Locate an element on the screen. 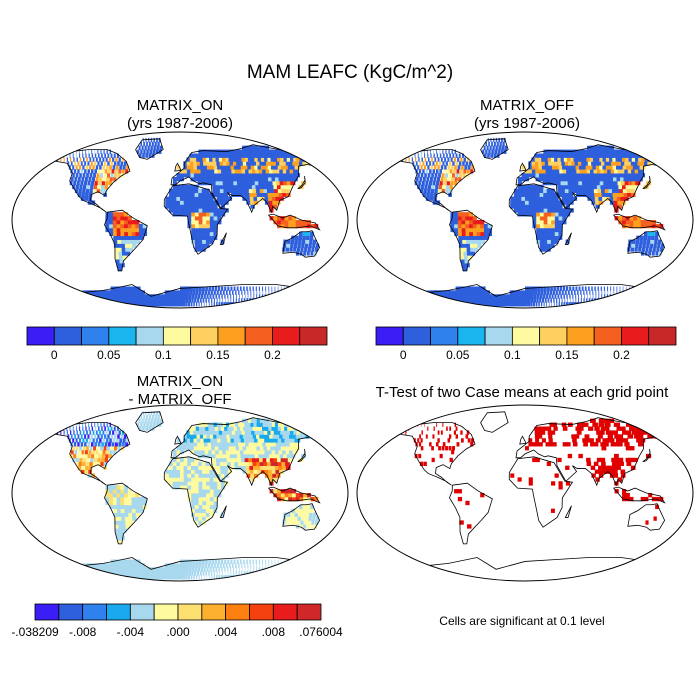 The height and width of the screenshot is (700, 700). colorbar-label: .076004 is located at coordinates (321, 632).